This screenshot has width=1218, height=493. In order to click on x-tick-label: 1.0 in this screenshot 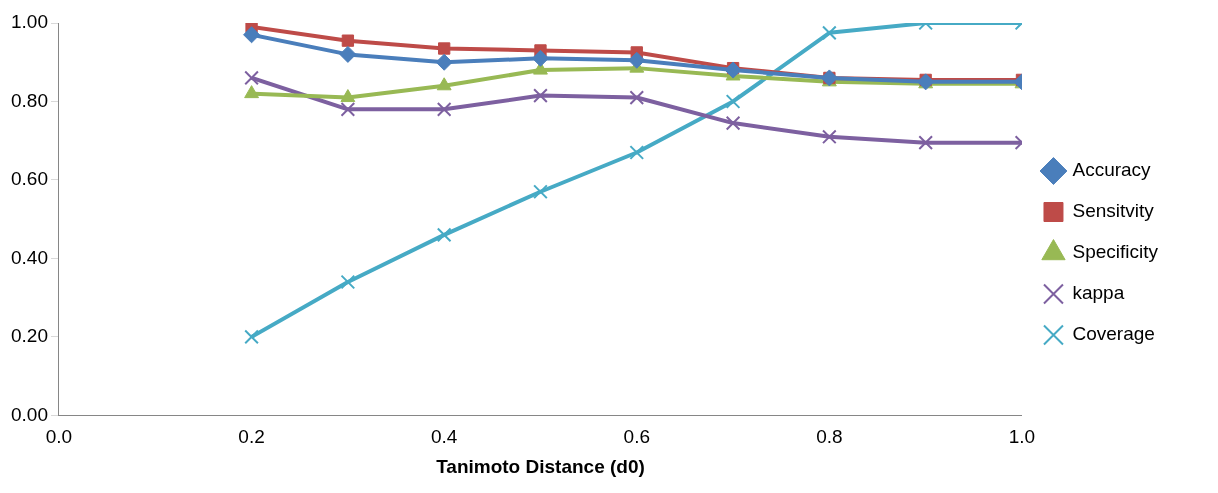, I will do `click(1022, 437)`.